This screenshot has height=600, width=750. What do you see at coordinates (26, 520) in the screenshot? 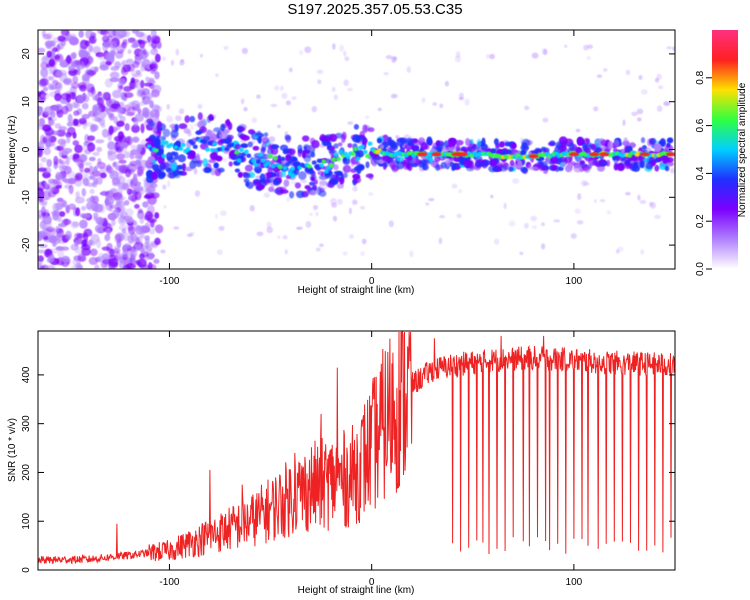
I see `snr-y-tick-label: 100` at bounding box center [26, 520].